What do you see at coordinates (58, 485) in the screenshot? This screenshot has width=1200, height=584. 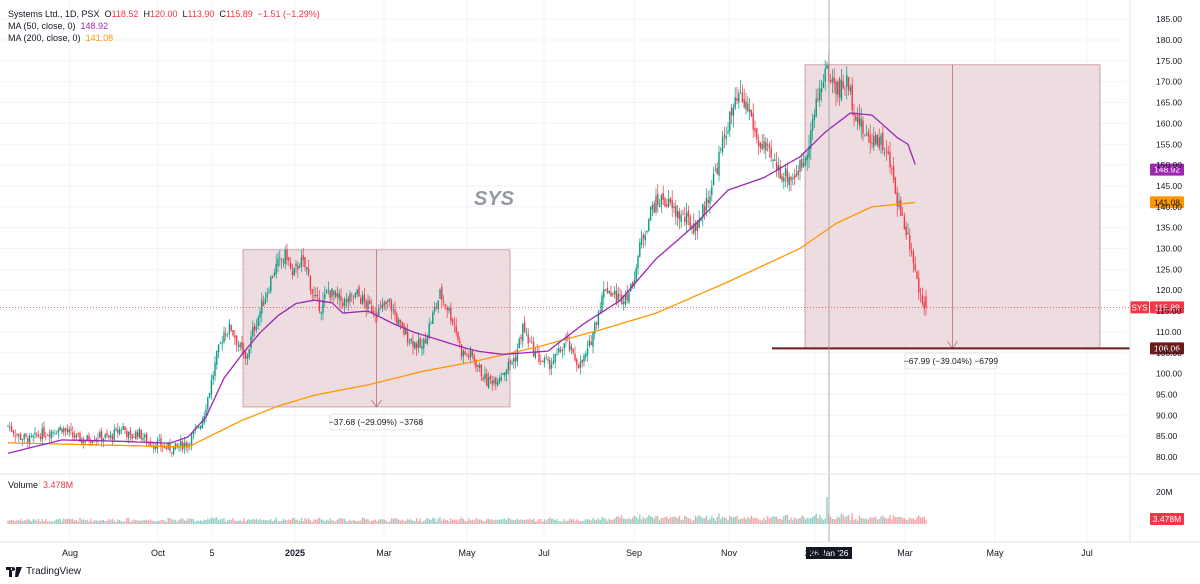 I see `volume-value: 3.478M` at bounding box center [58, 485].